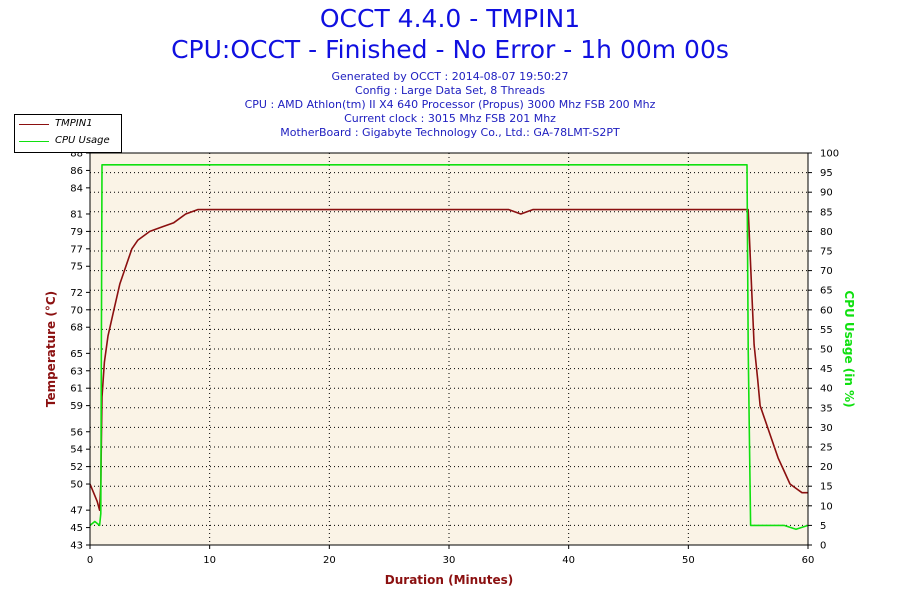  Describe the element at coordinates (34, 124) in the screenshot. I see `legend-swatch-tmpin1` at that location.